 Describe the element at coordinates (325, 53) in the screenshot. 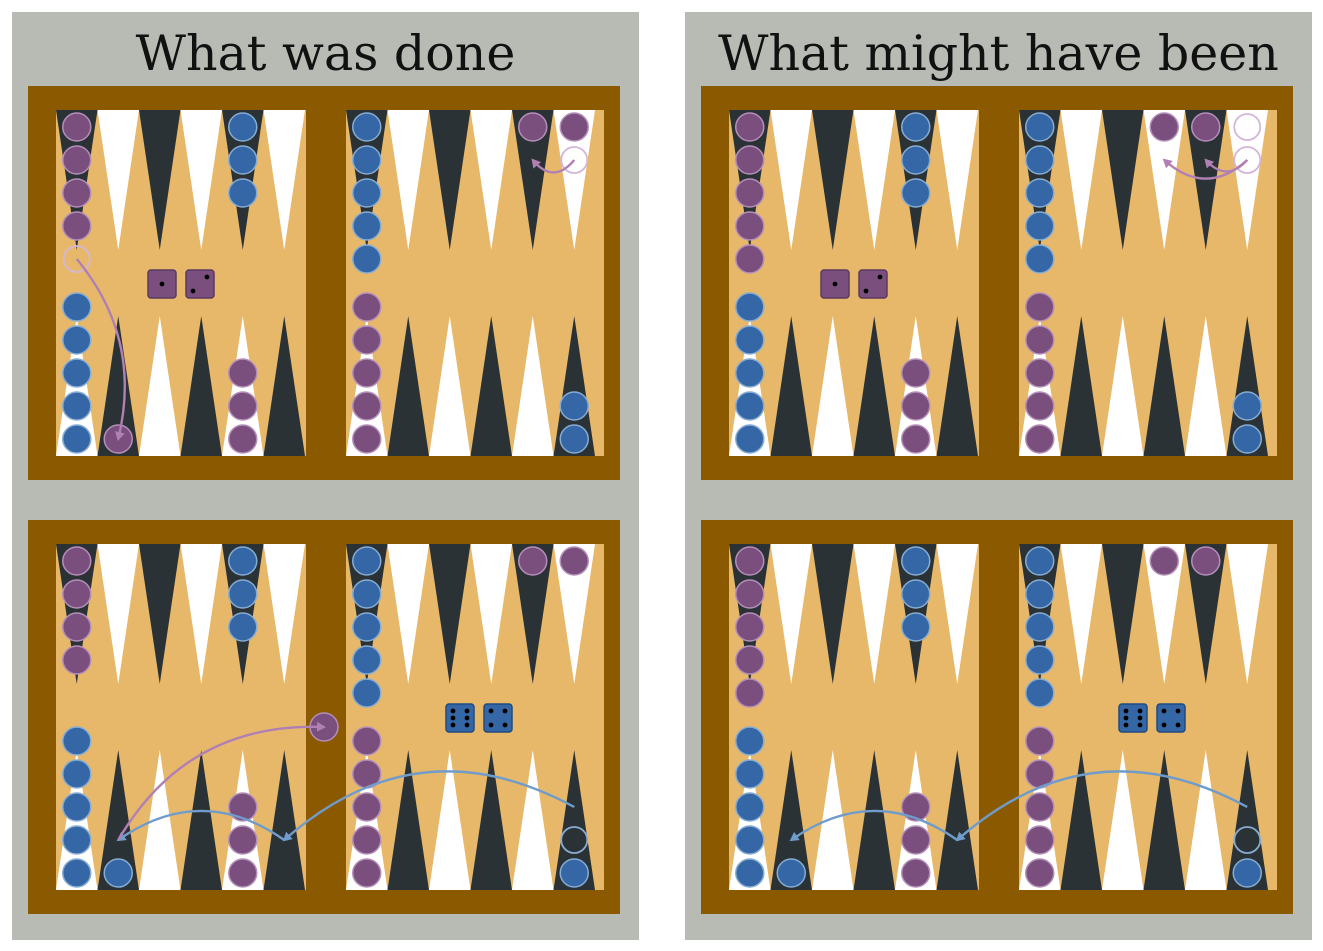

I see `panel-title: What was done` at that location.